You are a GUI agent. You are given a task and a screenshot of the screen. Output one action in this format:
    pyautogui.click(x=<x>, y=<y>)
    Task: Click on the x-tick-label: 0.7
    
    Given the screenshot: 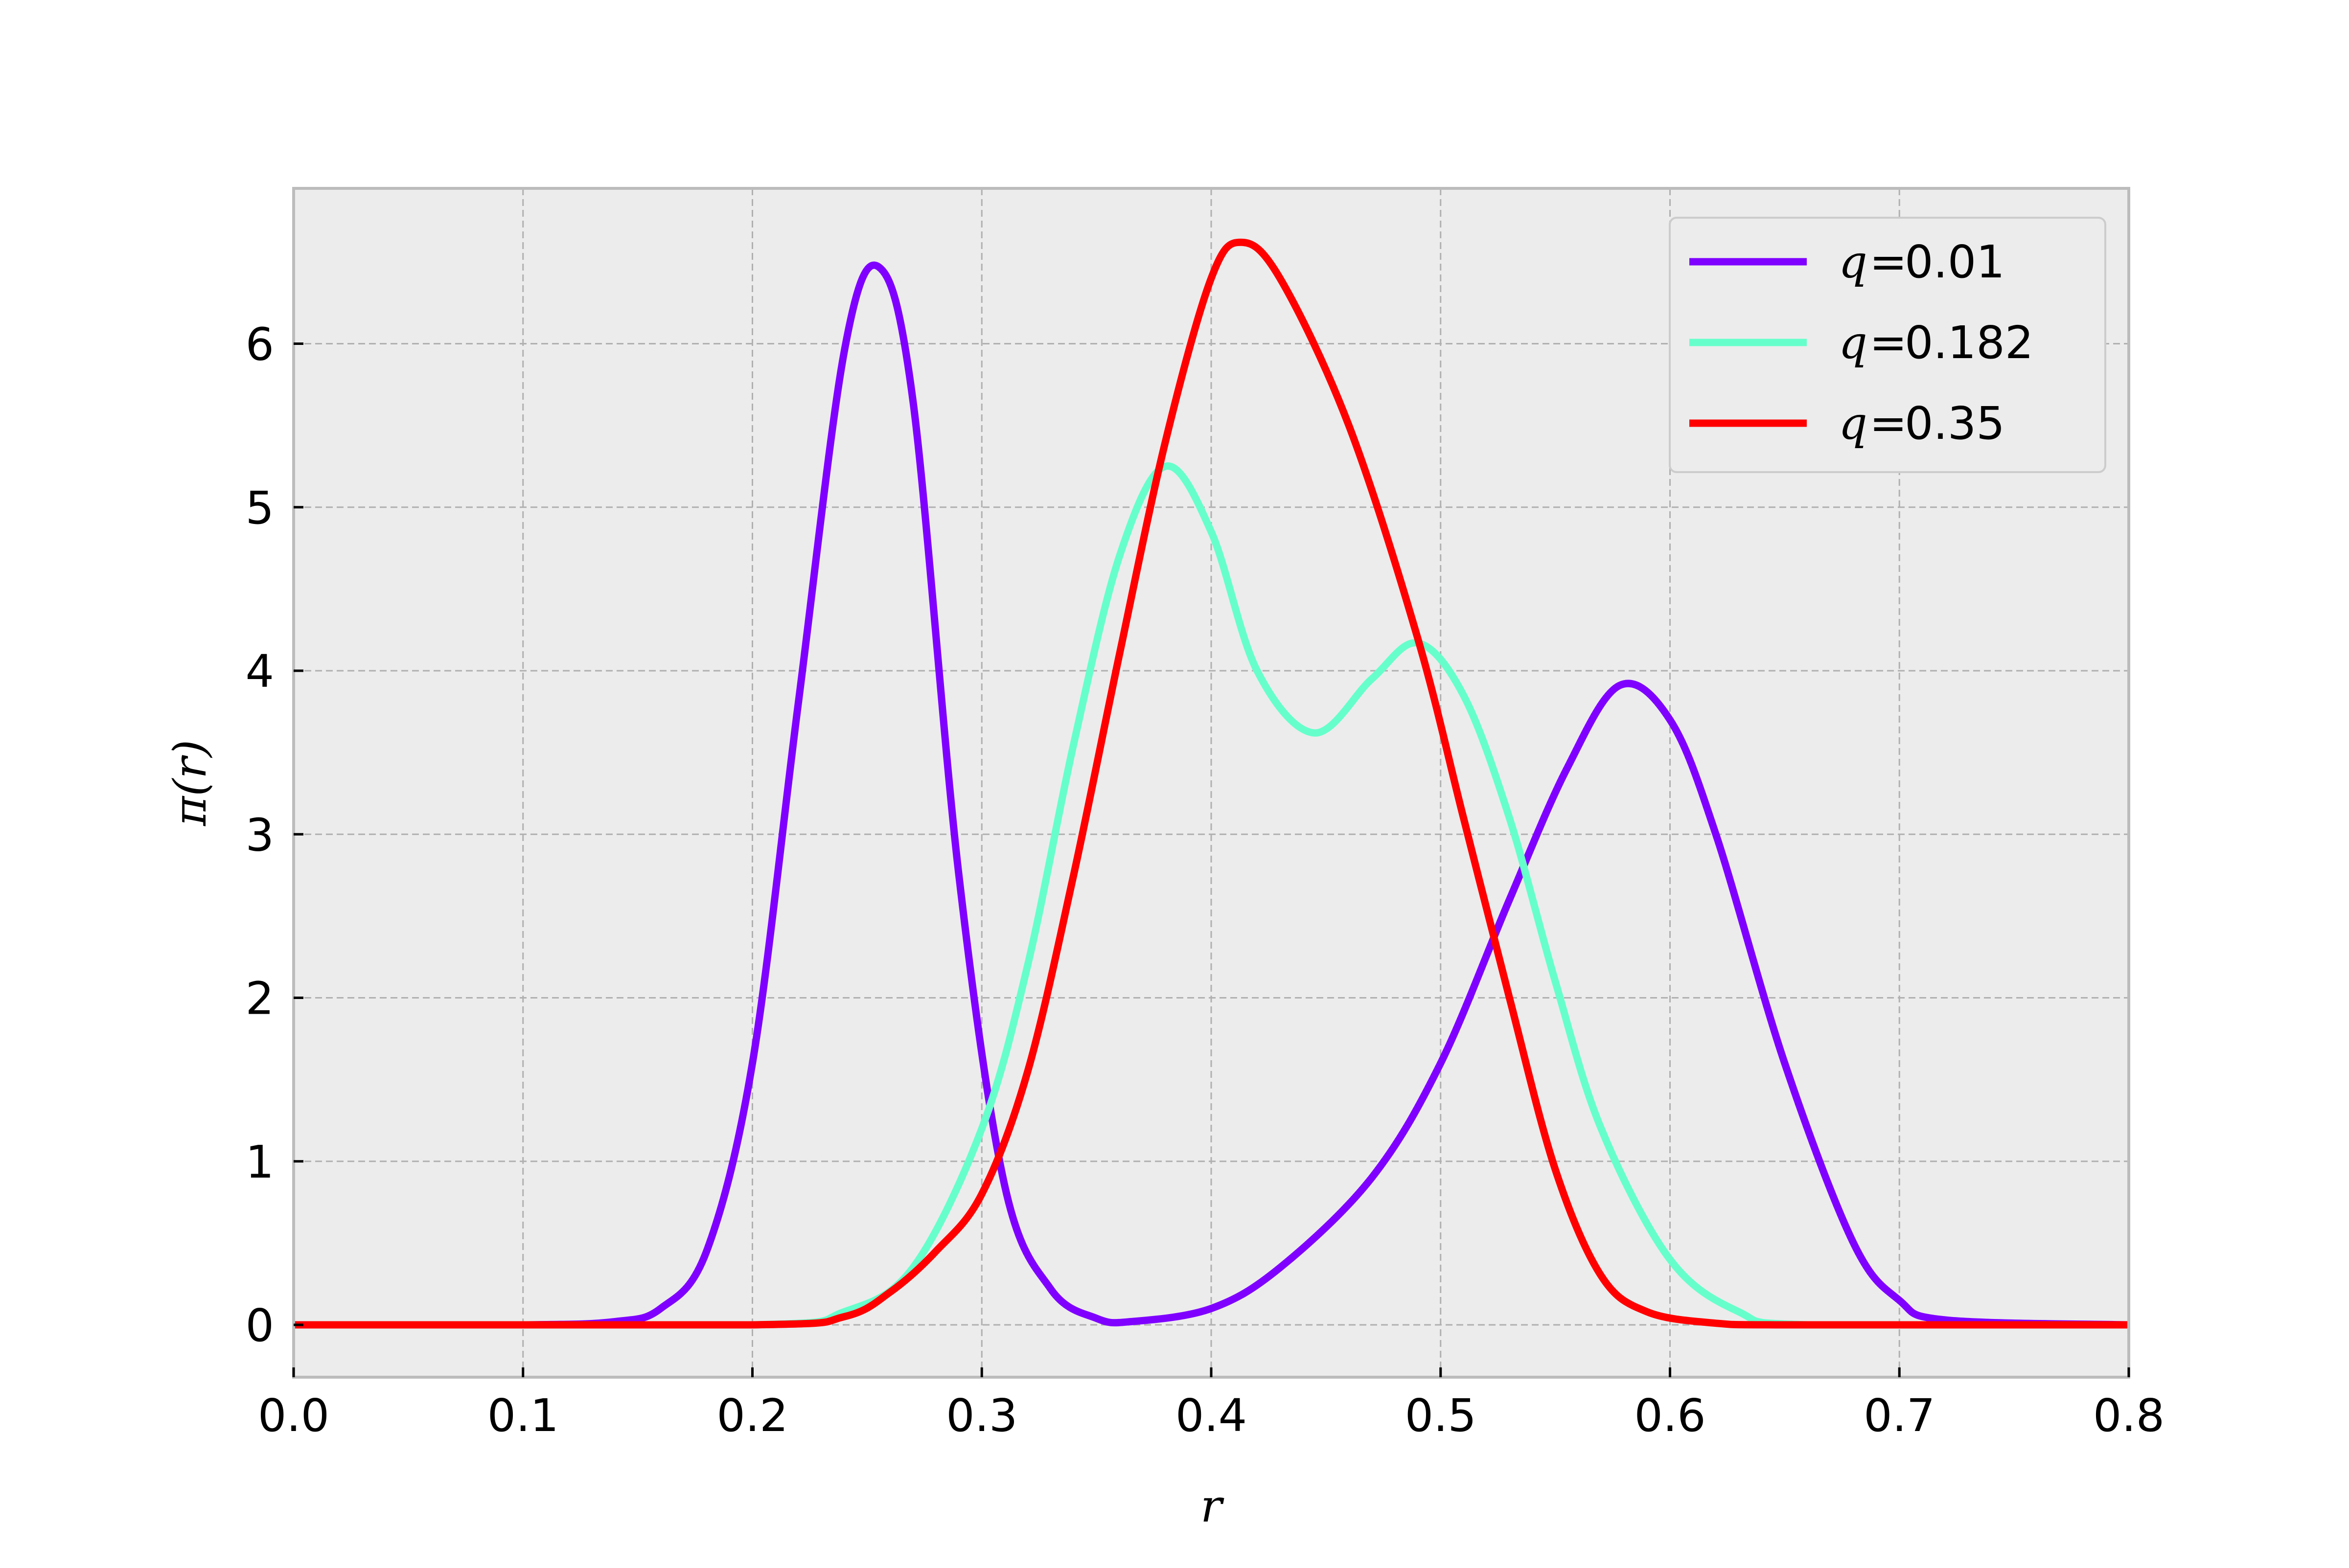 What is the action you would take?
    pyautogui.click(x=1900, y=1416)
    